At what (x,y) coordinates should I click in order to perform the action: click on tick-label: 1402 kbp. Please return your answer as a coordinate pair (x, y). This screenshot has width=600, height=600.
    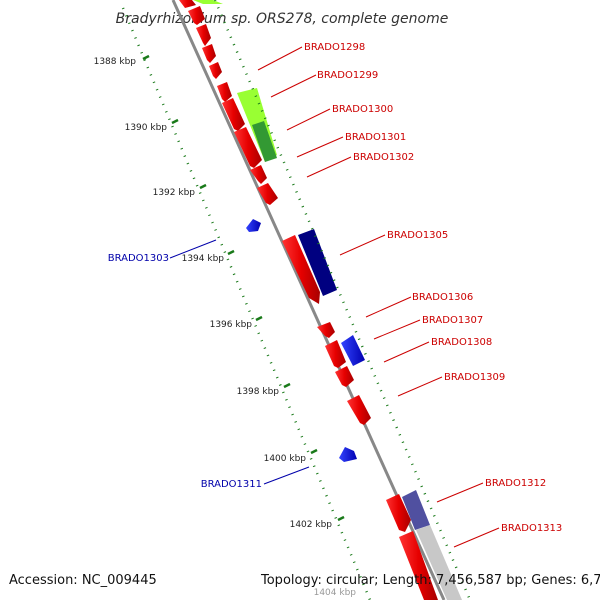
    Looking at the image, I should click on (311, 525).